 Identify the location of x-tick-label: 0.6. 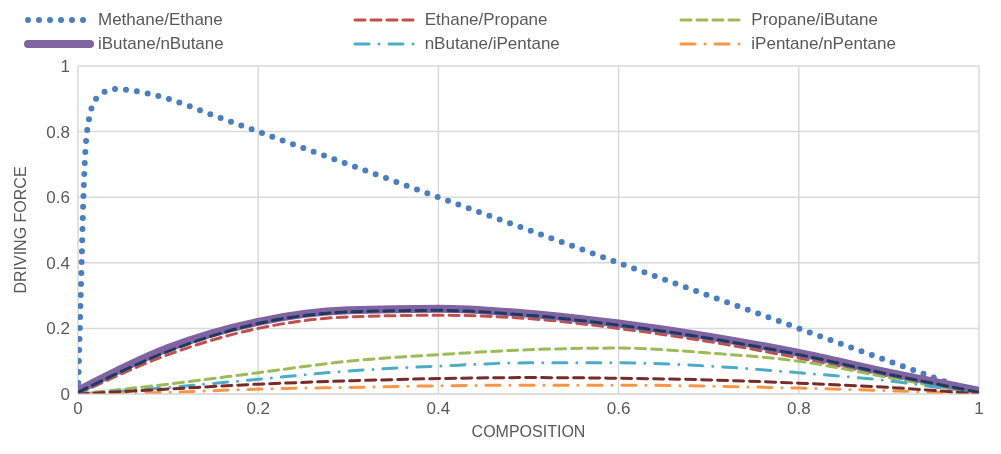
(618, 409).